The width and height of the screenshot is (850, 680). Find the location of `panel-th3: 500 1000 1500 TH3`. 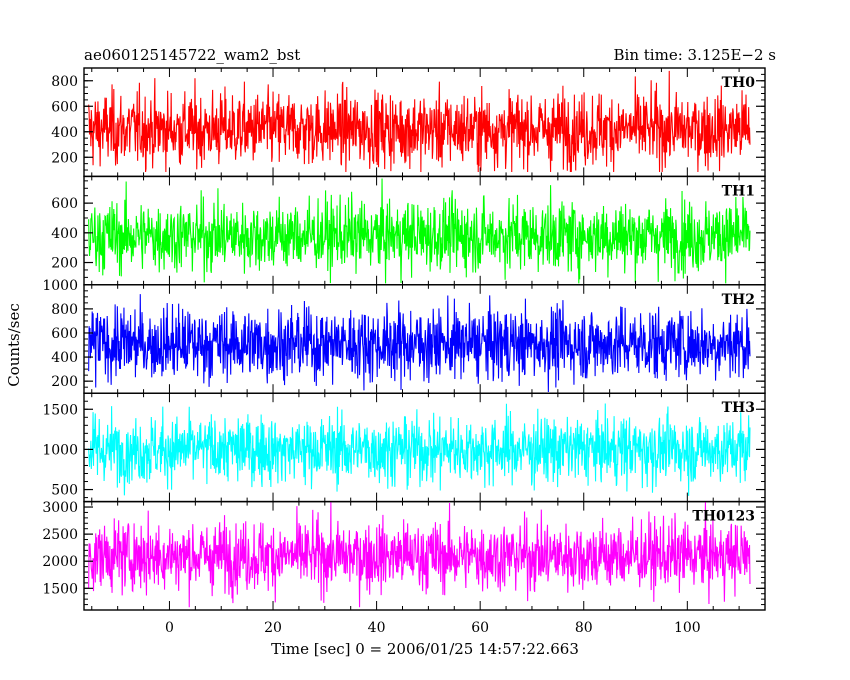

panel-th3: 500 1000 1500 TH3 is located at coordinates (404, 447).